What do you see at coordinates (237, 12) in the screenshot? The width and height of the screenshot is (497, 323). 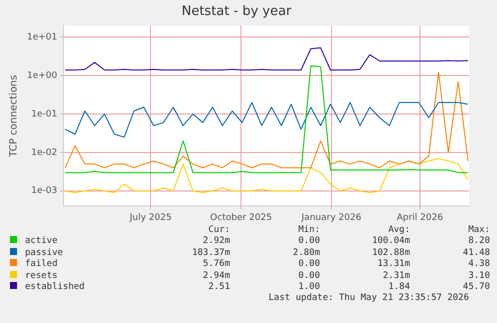 I see `chart-title: Netstat - by year` at bounding box center [237, 12].